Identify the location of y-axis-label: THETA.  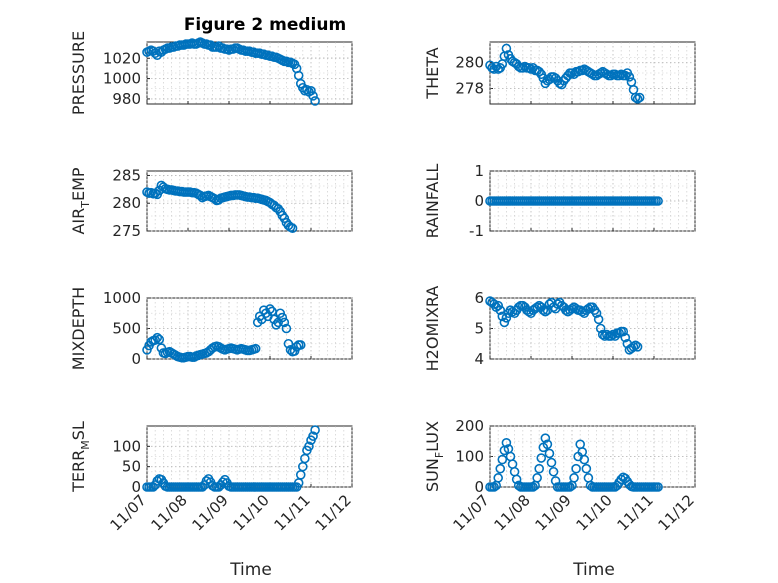
(432, 73).